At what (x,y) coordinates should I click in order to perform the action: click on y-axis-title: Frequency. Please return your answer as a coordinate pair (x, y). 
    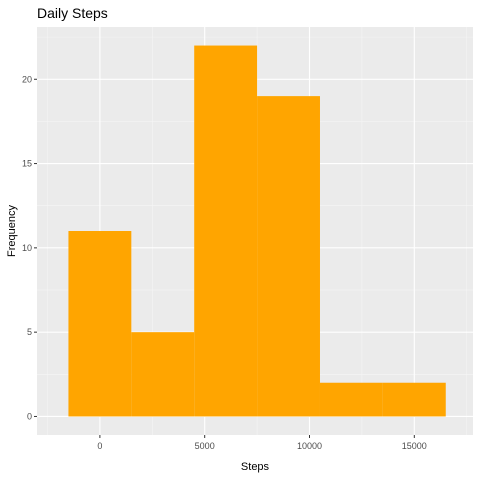
    Looking at the image, I should click on (12, 231).